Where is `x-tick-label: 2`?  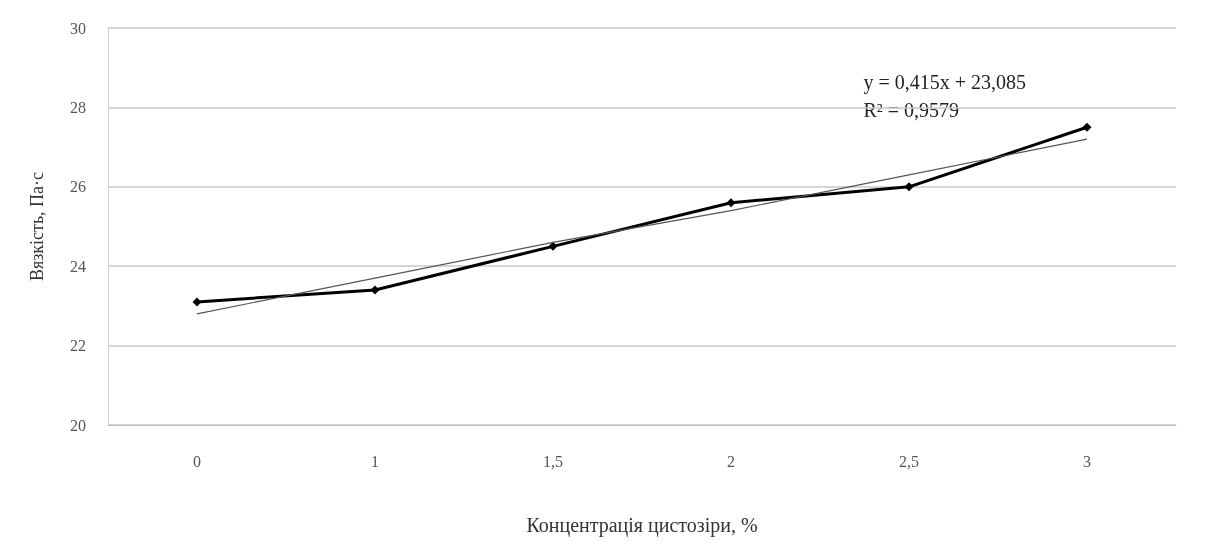 x-tick-label: 2 is located at coordinates (731, 461).